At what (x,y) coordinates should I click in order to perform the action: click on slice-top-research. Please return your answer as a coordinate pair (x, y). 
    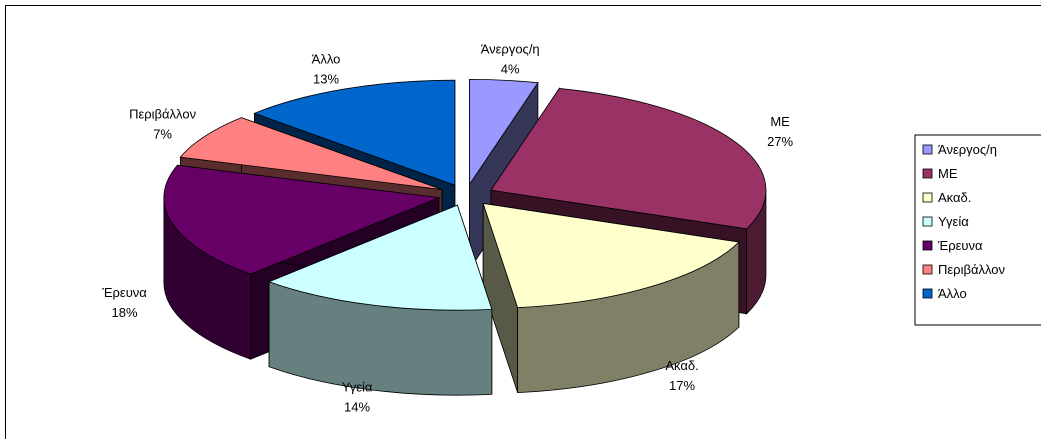
    Looking at the image, I should click on (302, 219).